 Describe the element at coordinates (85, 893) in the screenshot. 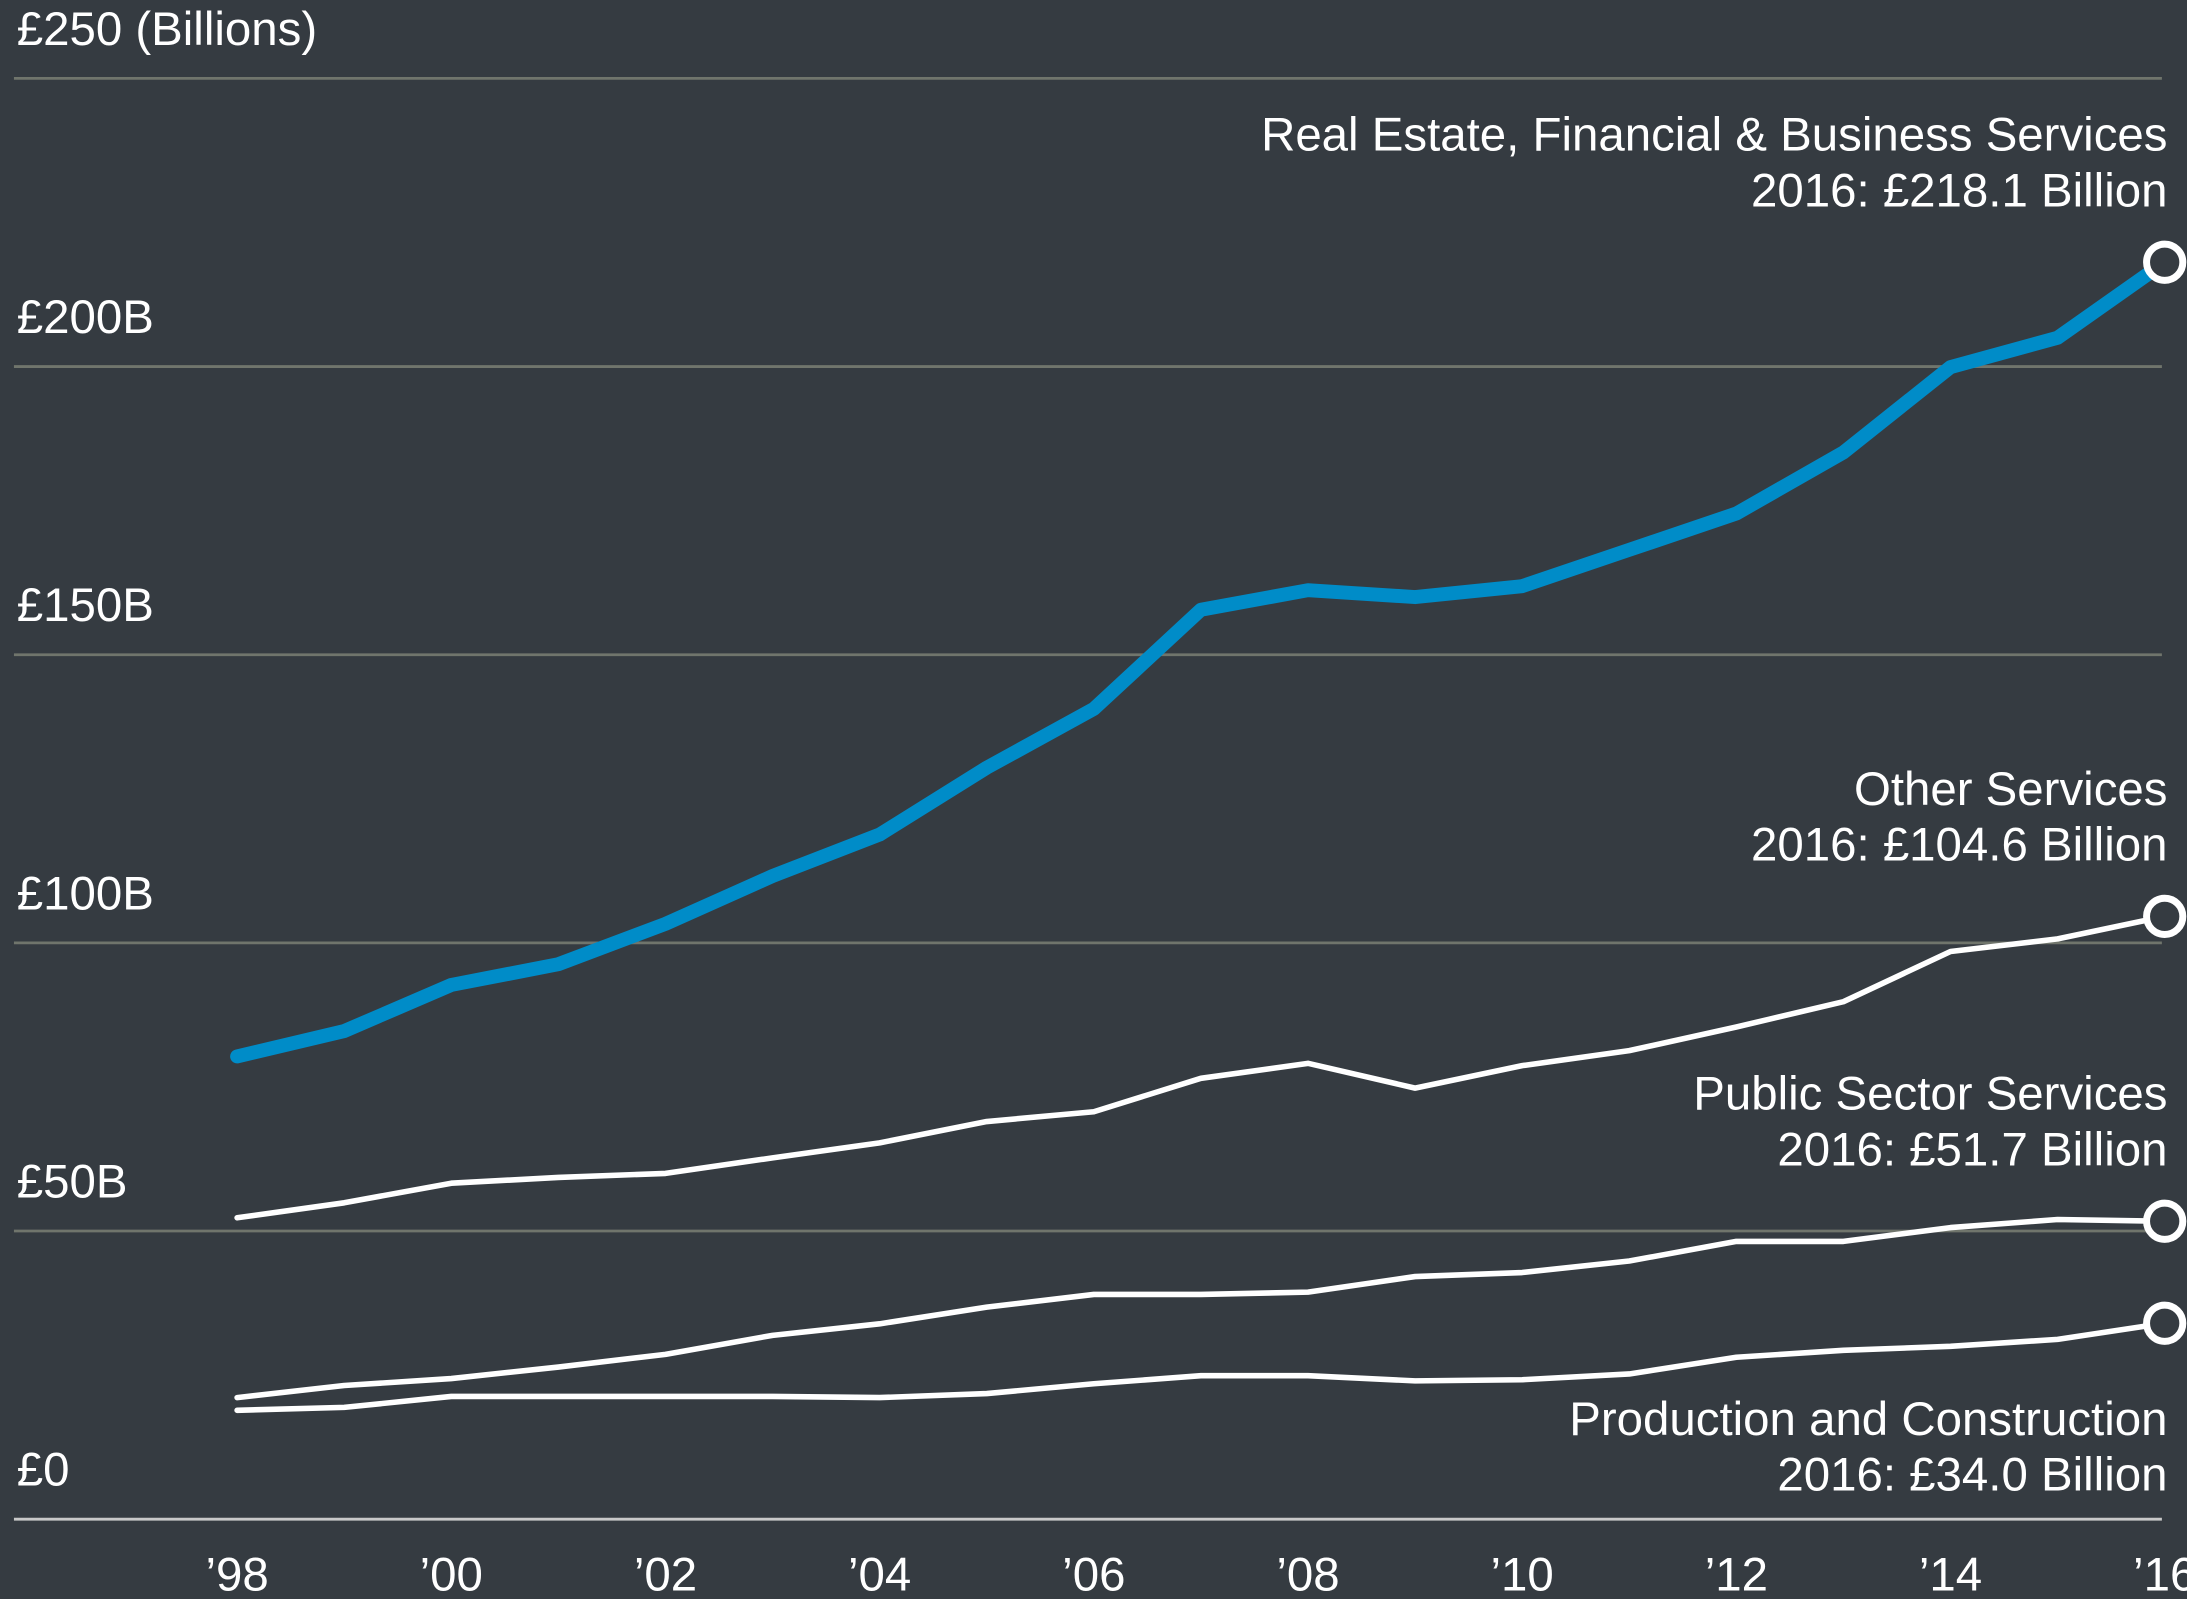

I see `y-tick-label: £100B` at that location.